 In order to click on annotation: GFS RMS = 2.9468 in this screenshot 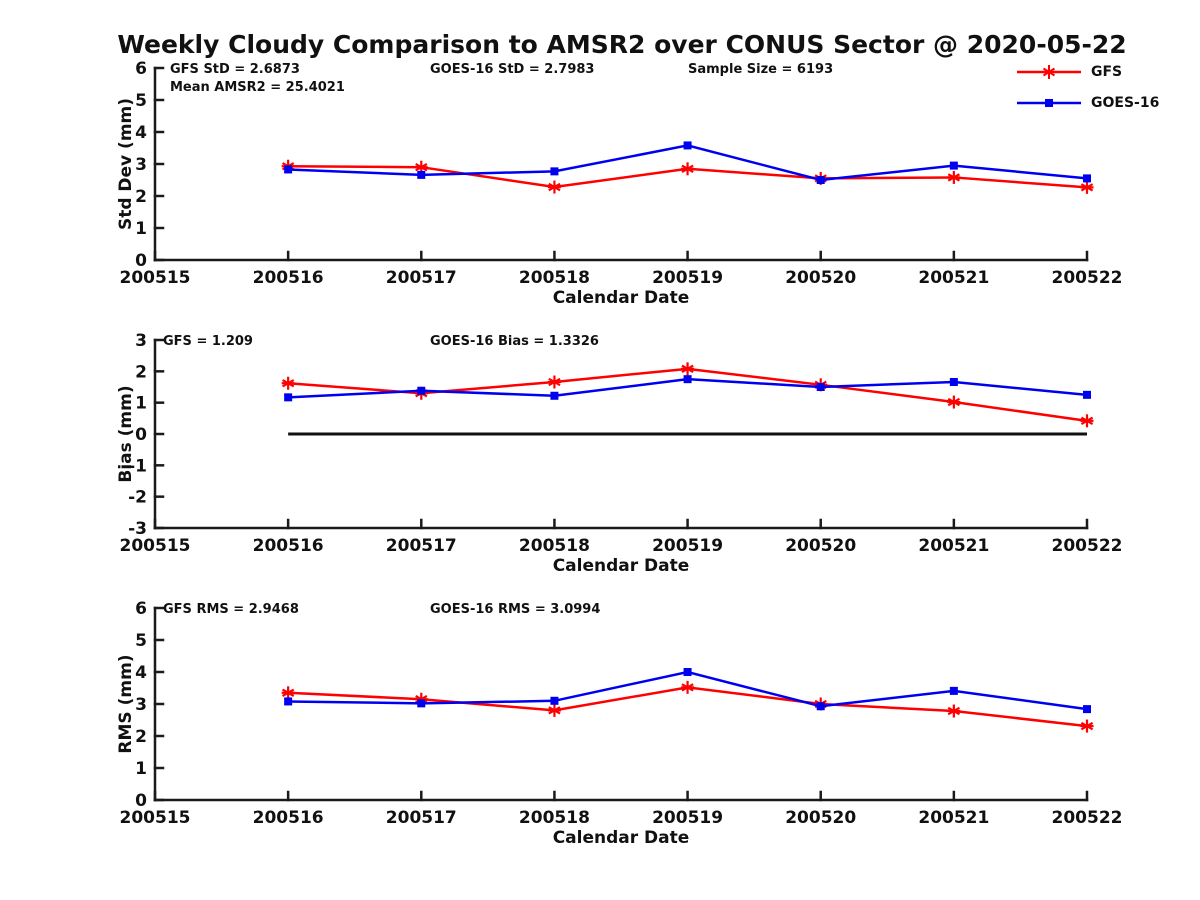, I will do `click(231, 609)`.